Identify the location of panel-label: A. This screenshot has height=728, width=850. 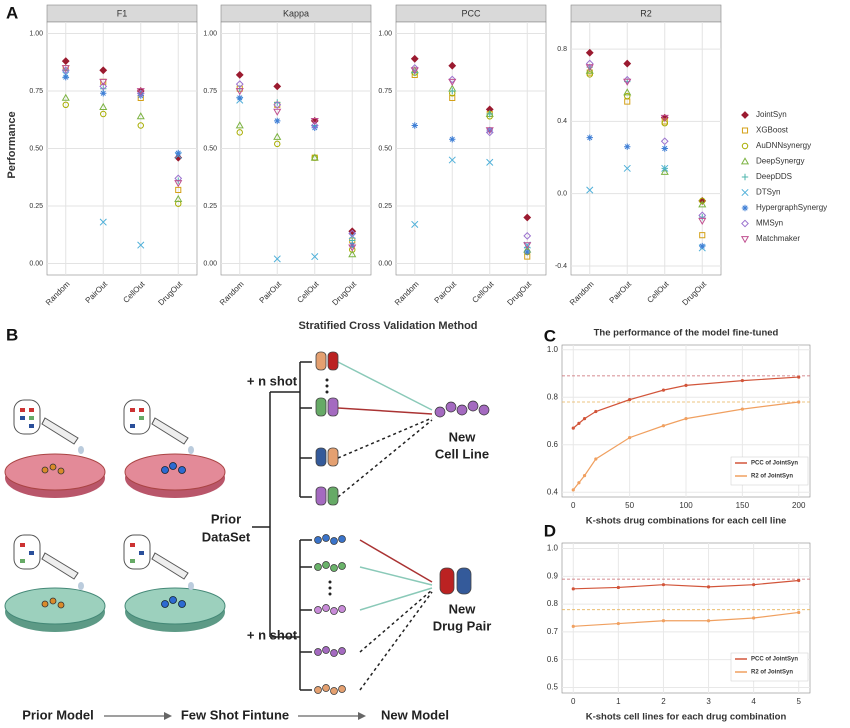
(12, 12).